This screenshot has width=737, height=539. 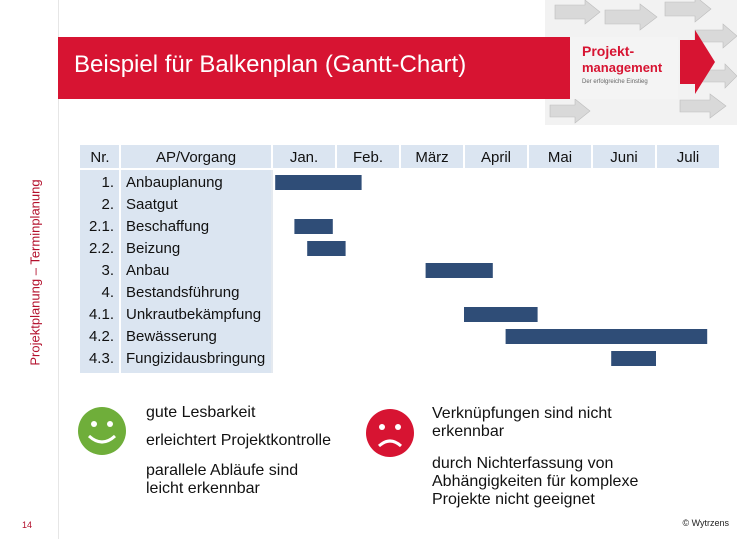 I want to click on row-task: Beizung, so click(x=153, y=248).